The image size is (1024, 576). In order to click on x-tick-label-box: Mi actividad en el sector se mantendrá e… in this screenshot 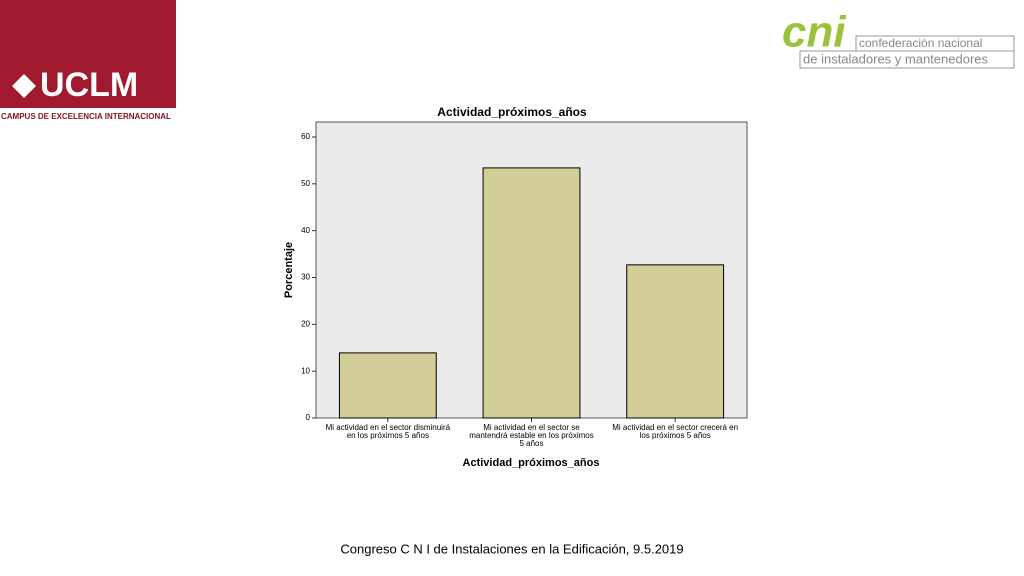, I will do `click(531, 436)`.